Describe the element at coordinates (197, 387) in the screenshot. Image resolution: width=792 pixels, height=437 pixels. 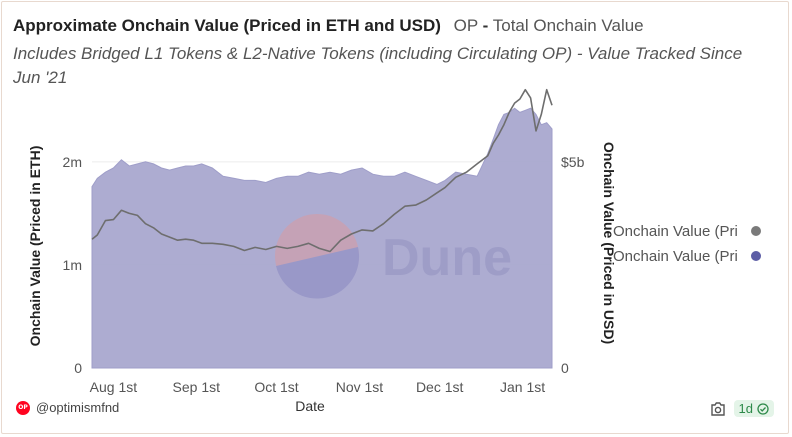
I see `x-tick-label: Sep 1st` at that location.